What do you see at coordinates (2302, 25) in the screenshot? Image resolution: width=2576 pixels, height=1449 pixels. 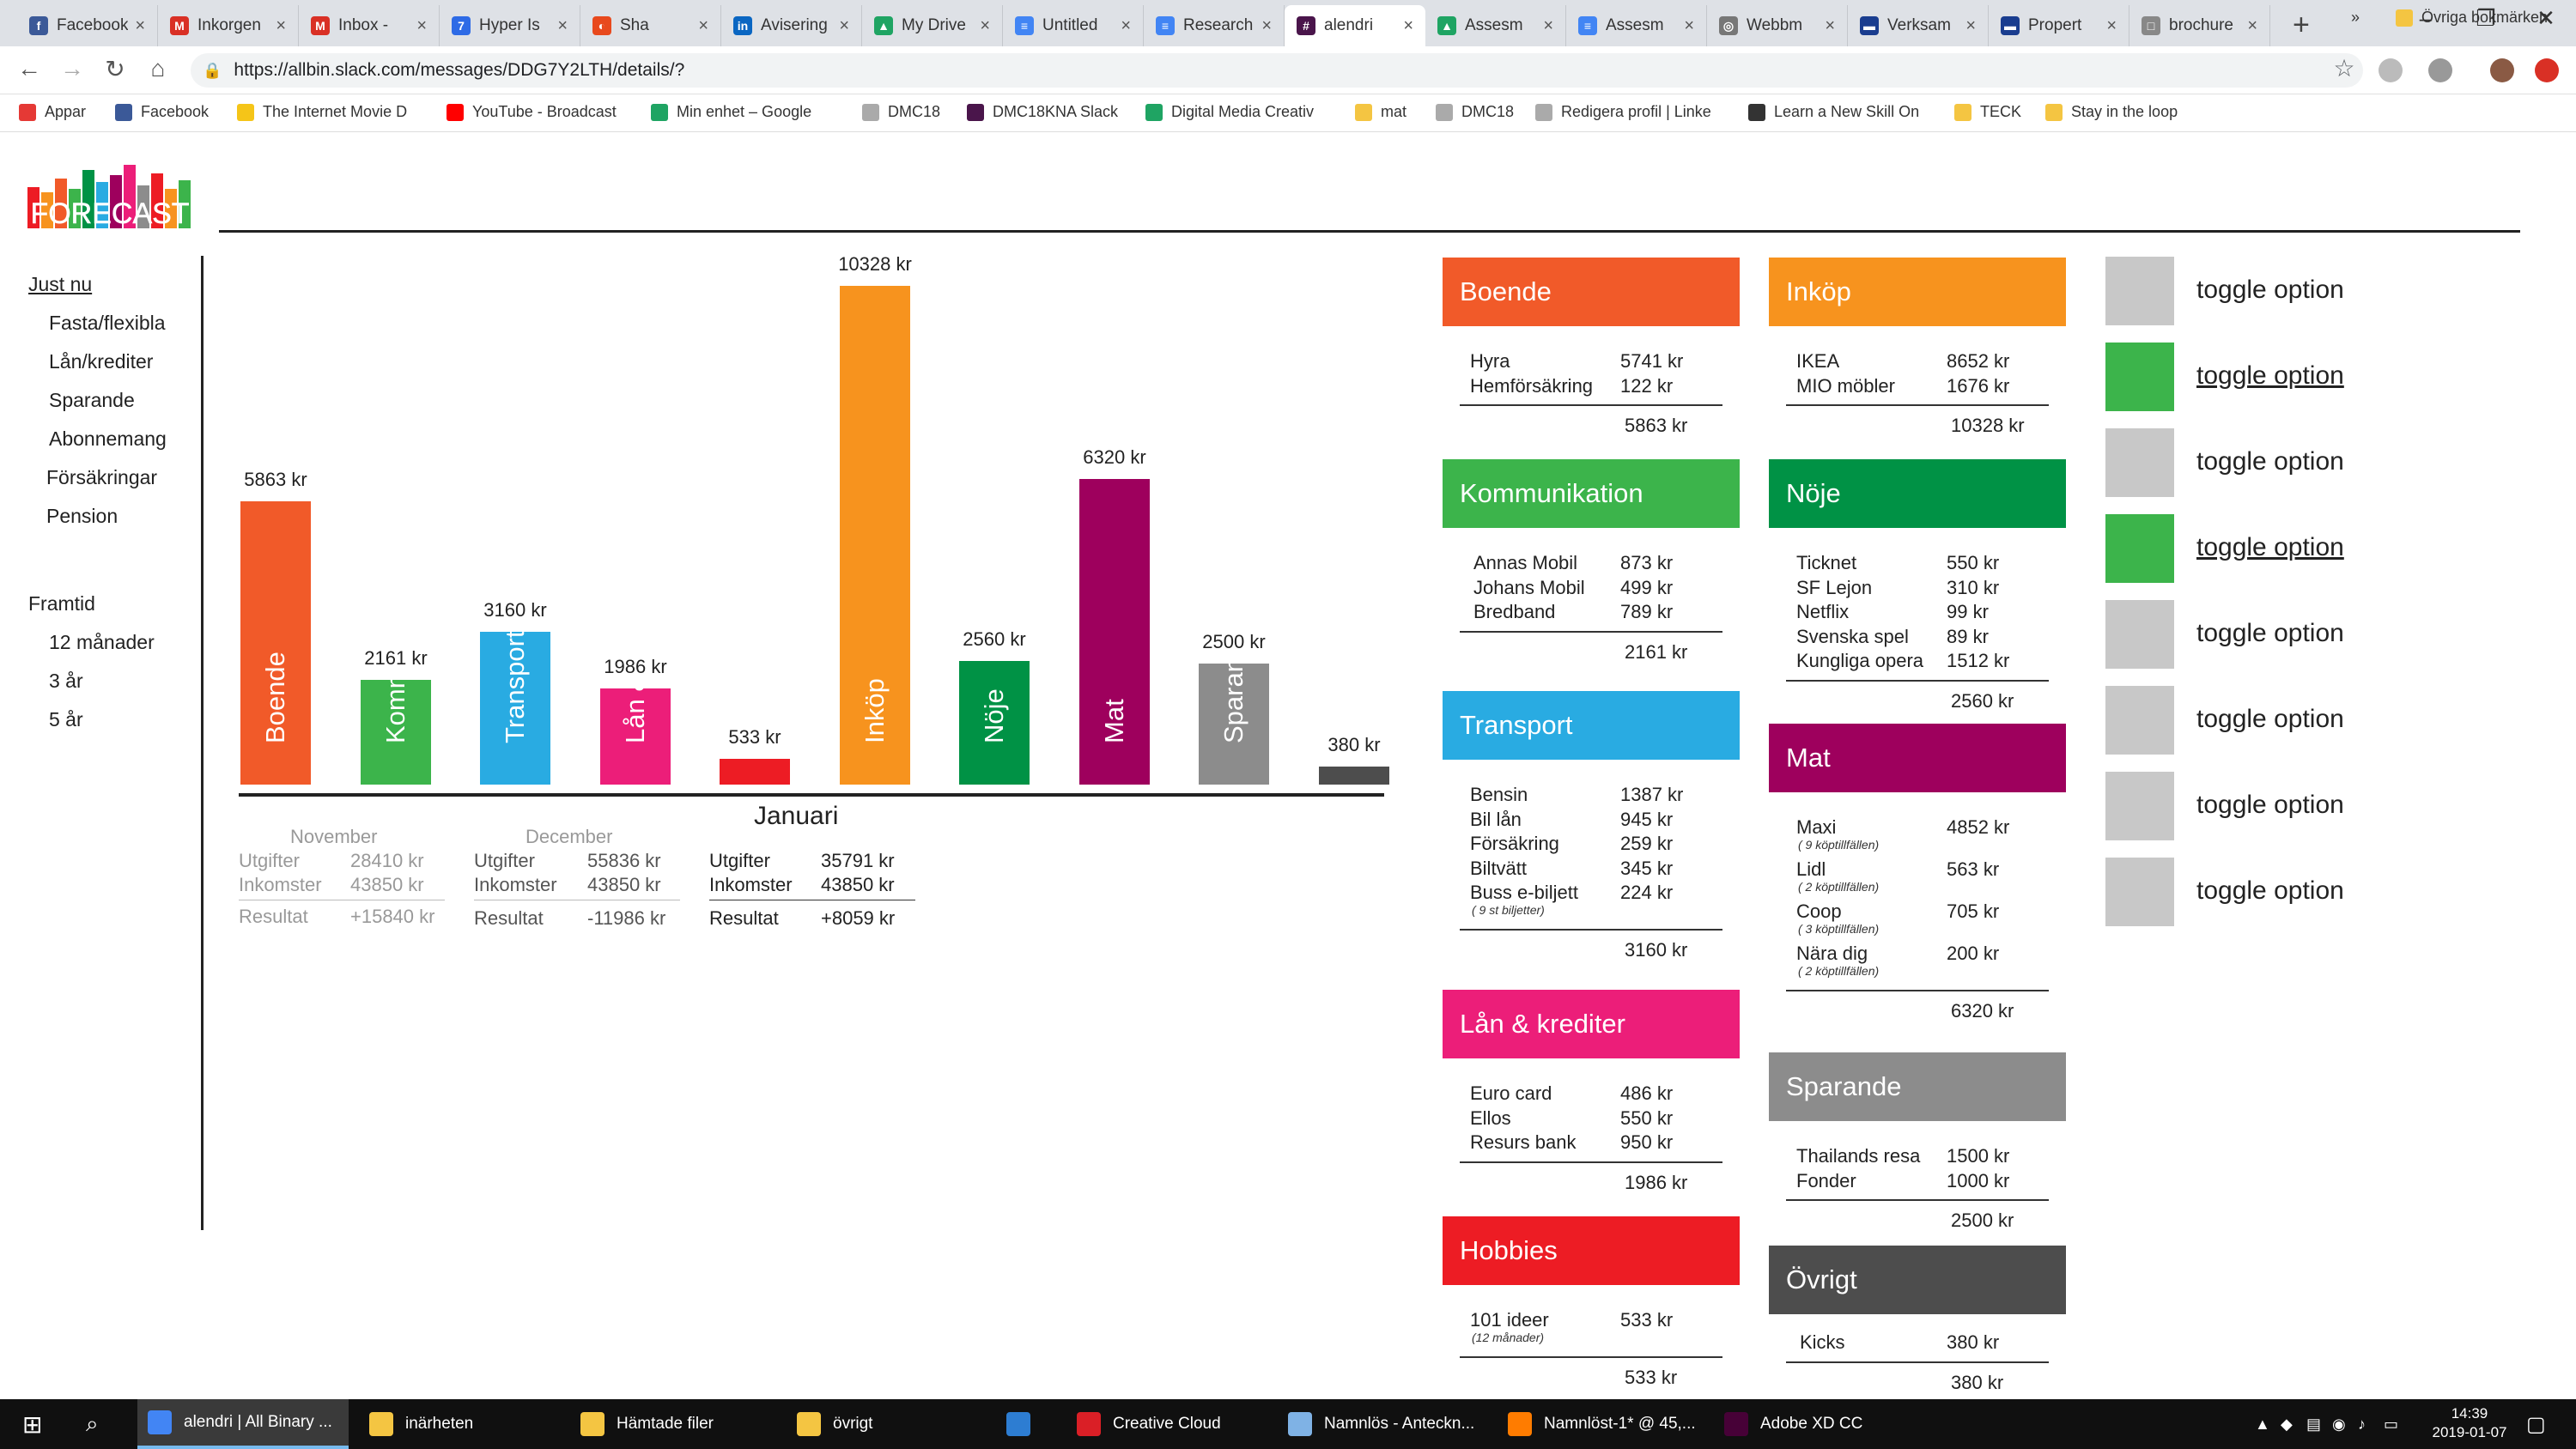 I see `new-tab-button: +` at bounding box center [2302, 25].